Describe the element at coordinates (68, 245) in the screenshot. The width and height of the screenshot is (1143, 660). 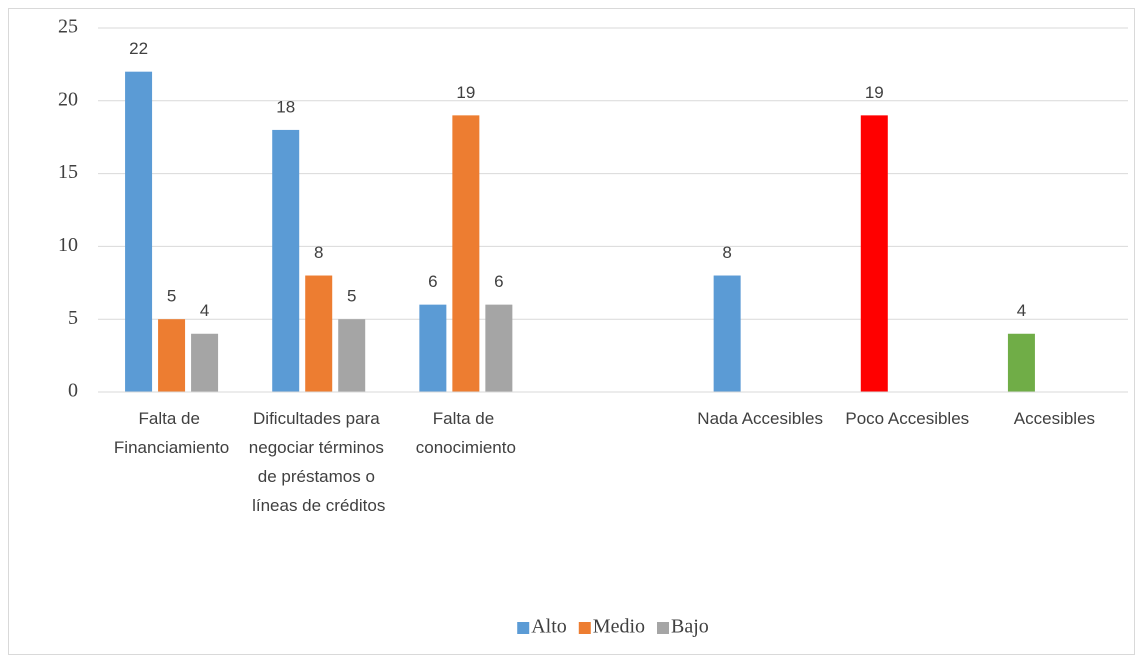
I see `y-tick-label: 10` at that location.